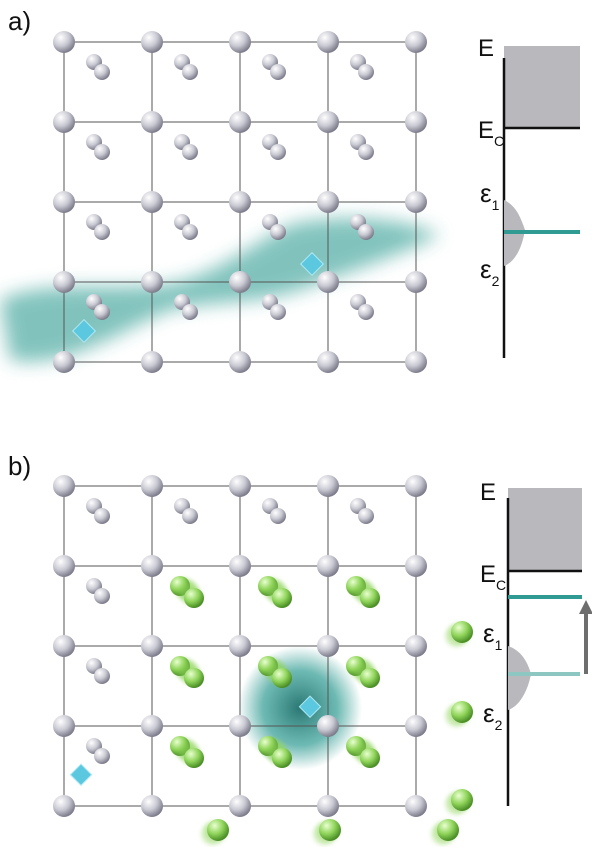 The height and width of the screenshot is (847, 592). What do you see at coordinates (585, 607) in the screenshot?
I see `panel-b-arrow-head` at bounding box center [585, 607].